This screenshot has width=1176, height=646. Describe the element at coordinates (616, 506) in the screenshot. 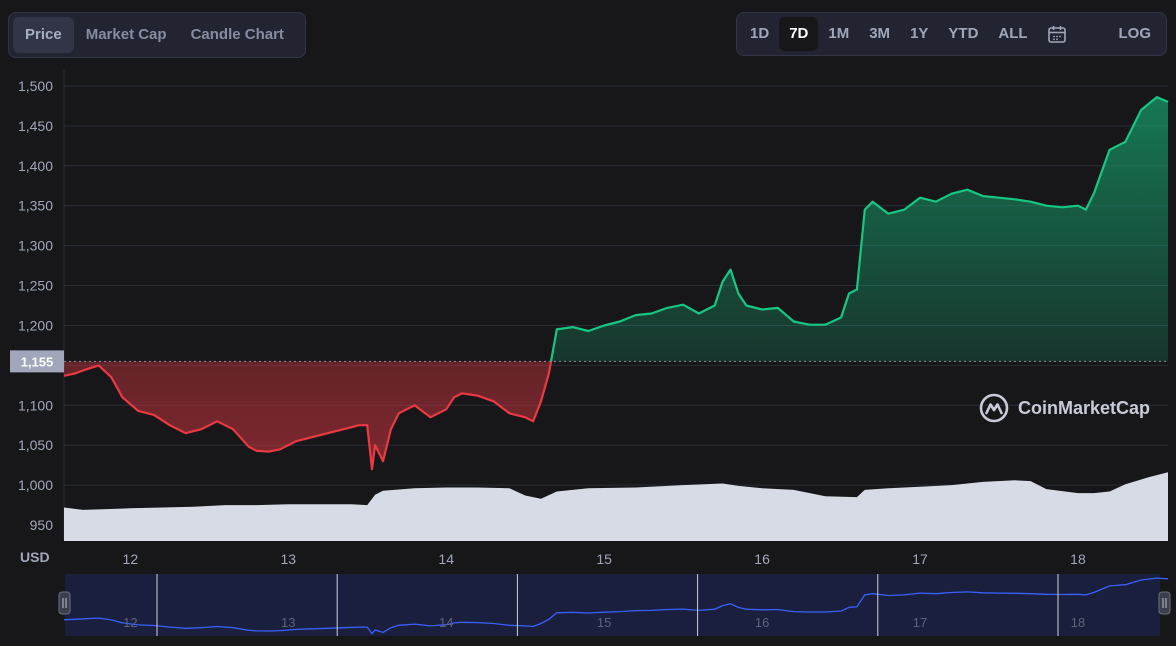

I see `volume-area` at that location.